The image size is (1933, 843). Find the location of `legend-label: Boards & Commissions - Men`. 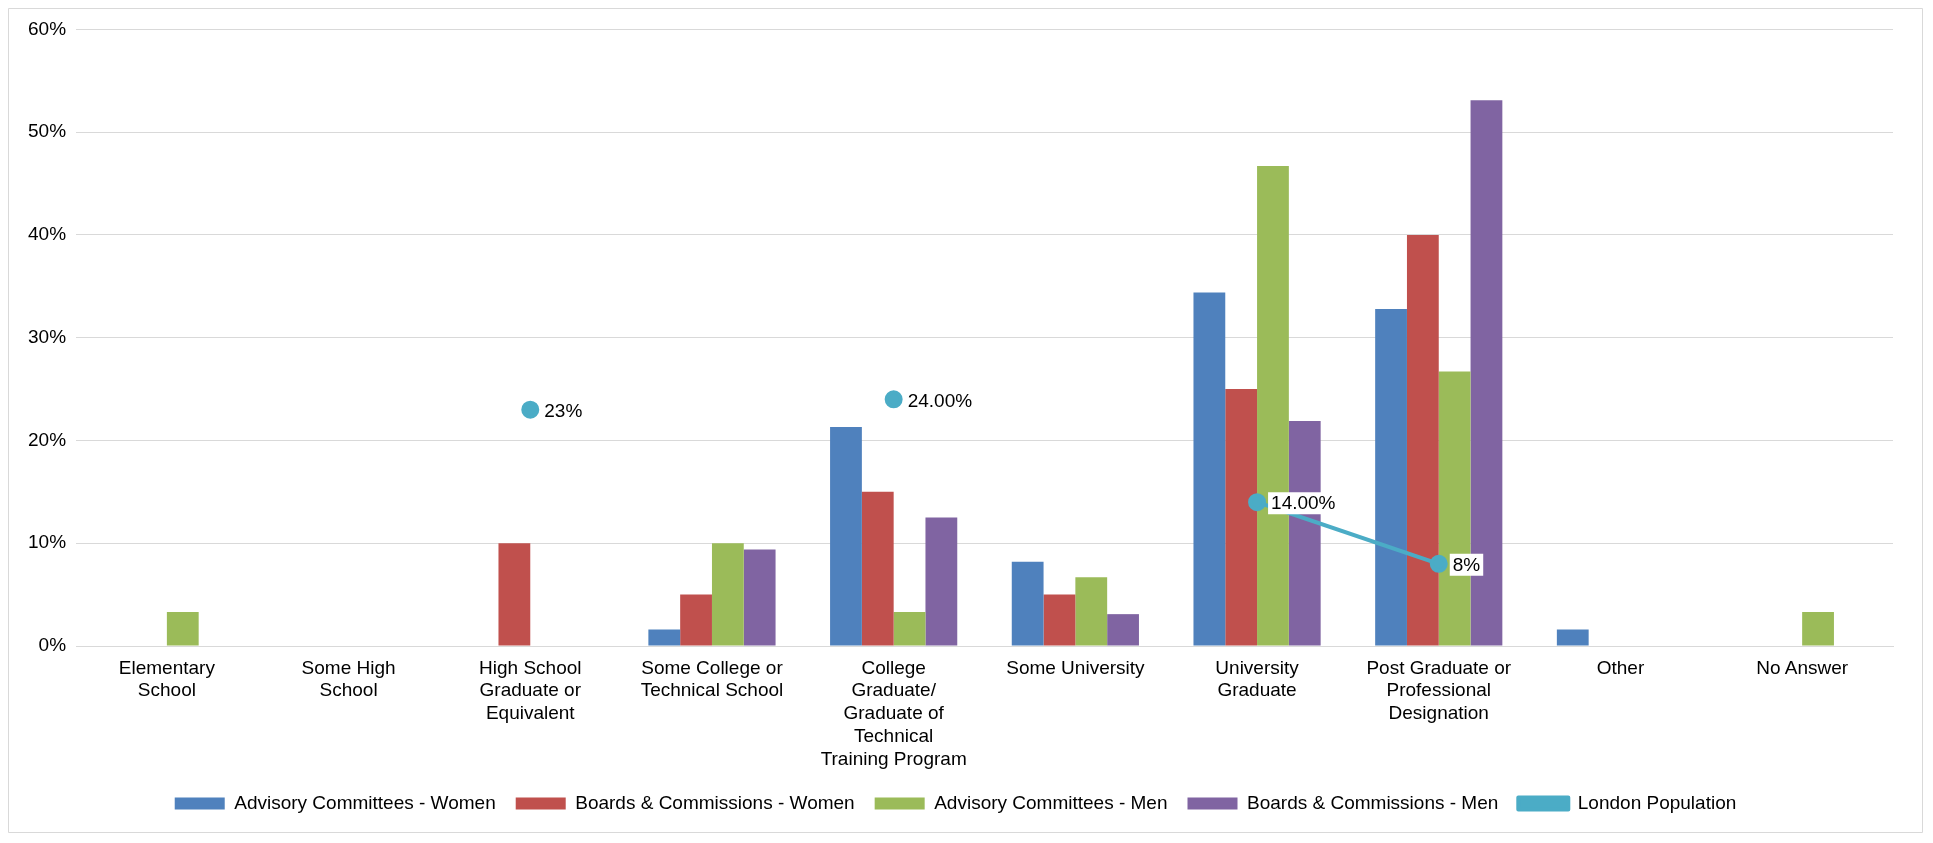

legend-label: Boards & Commissions - Men is located at coordinates (1373, 802).